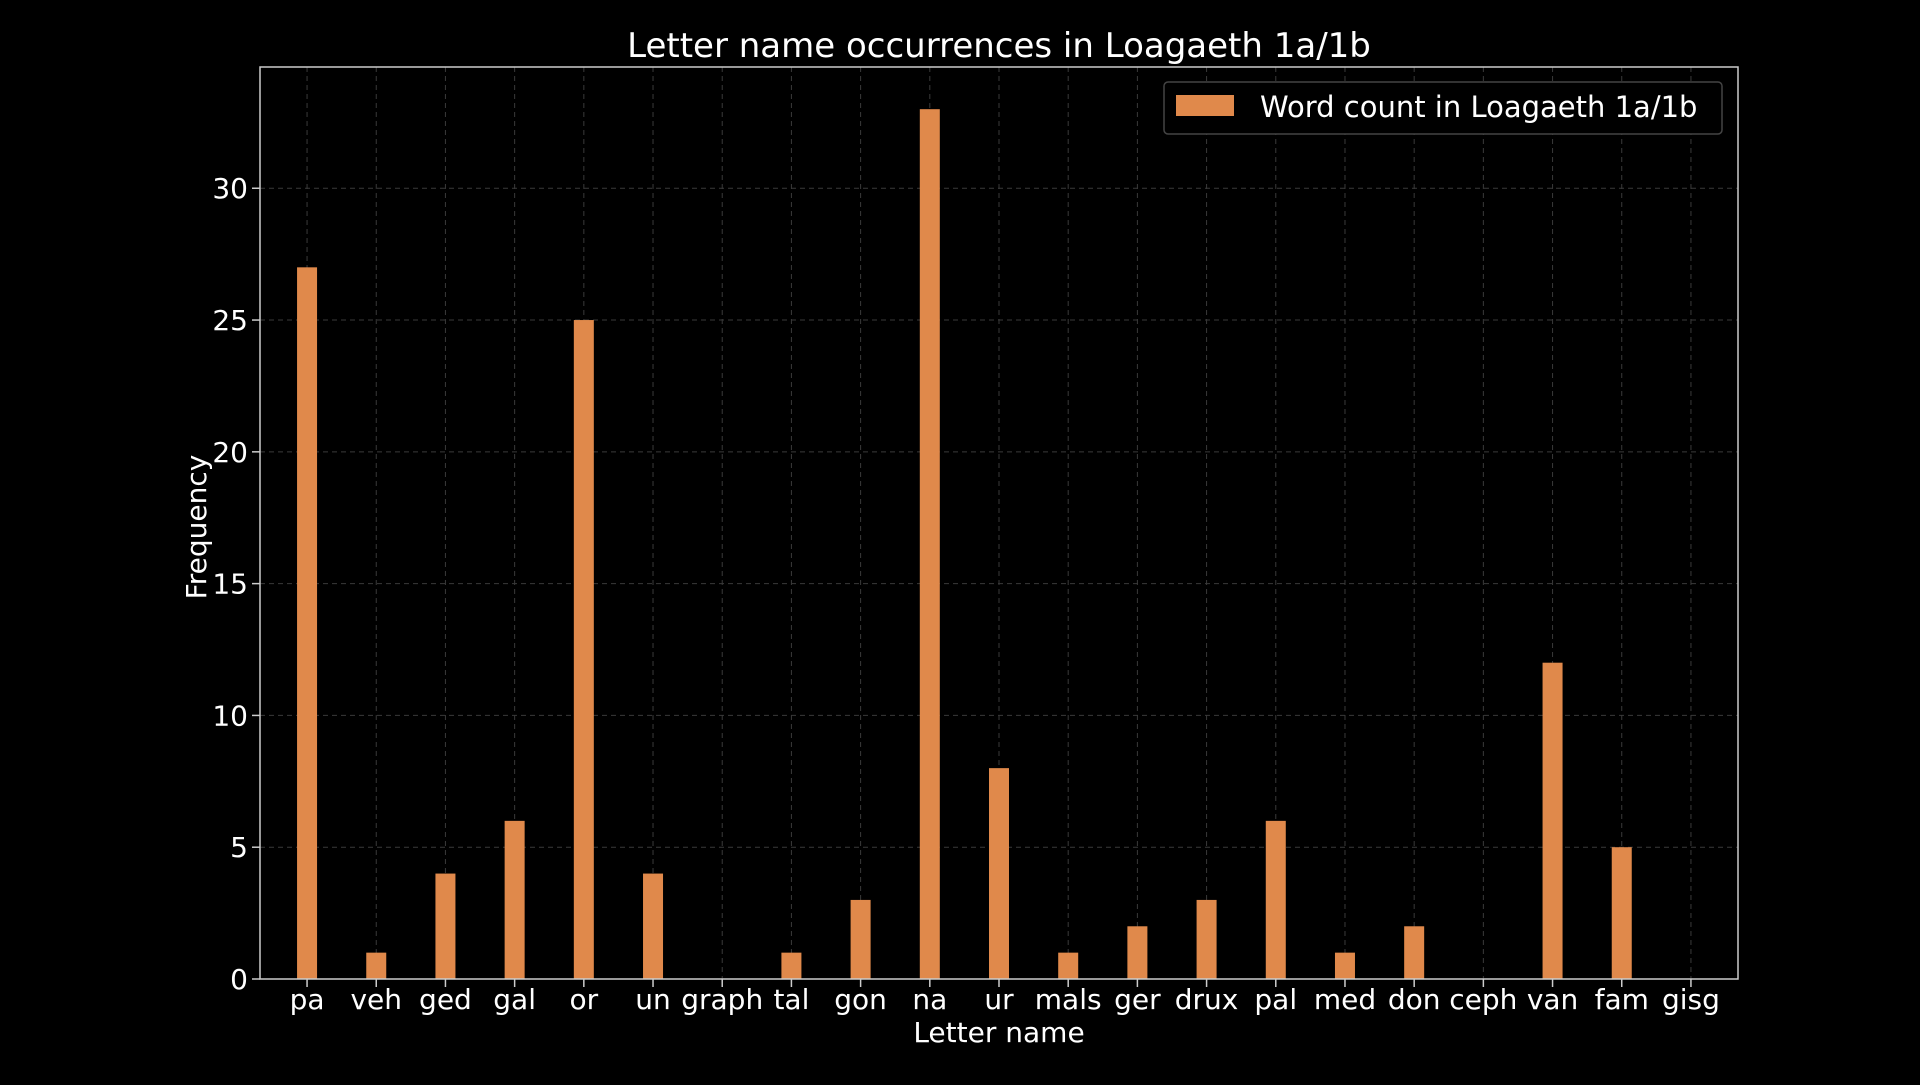  I want to click on x-tick-label: ceph, so click(1483, 999).